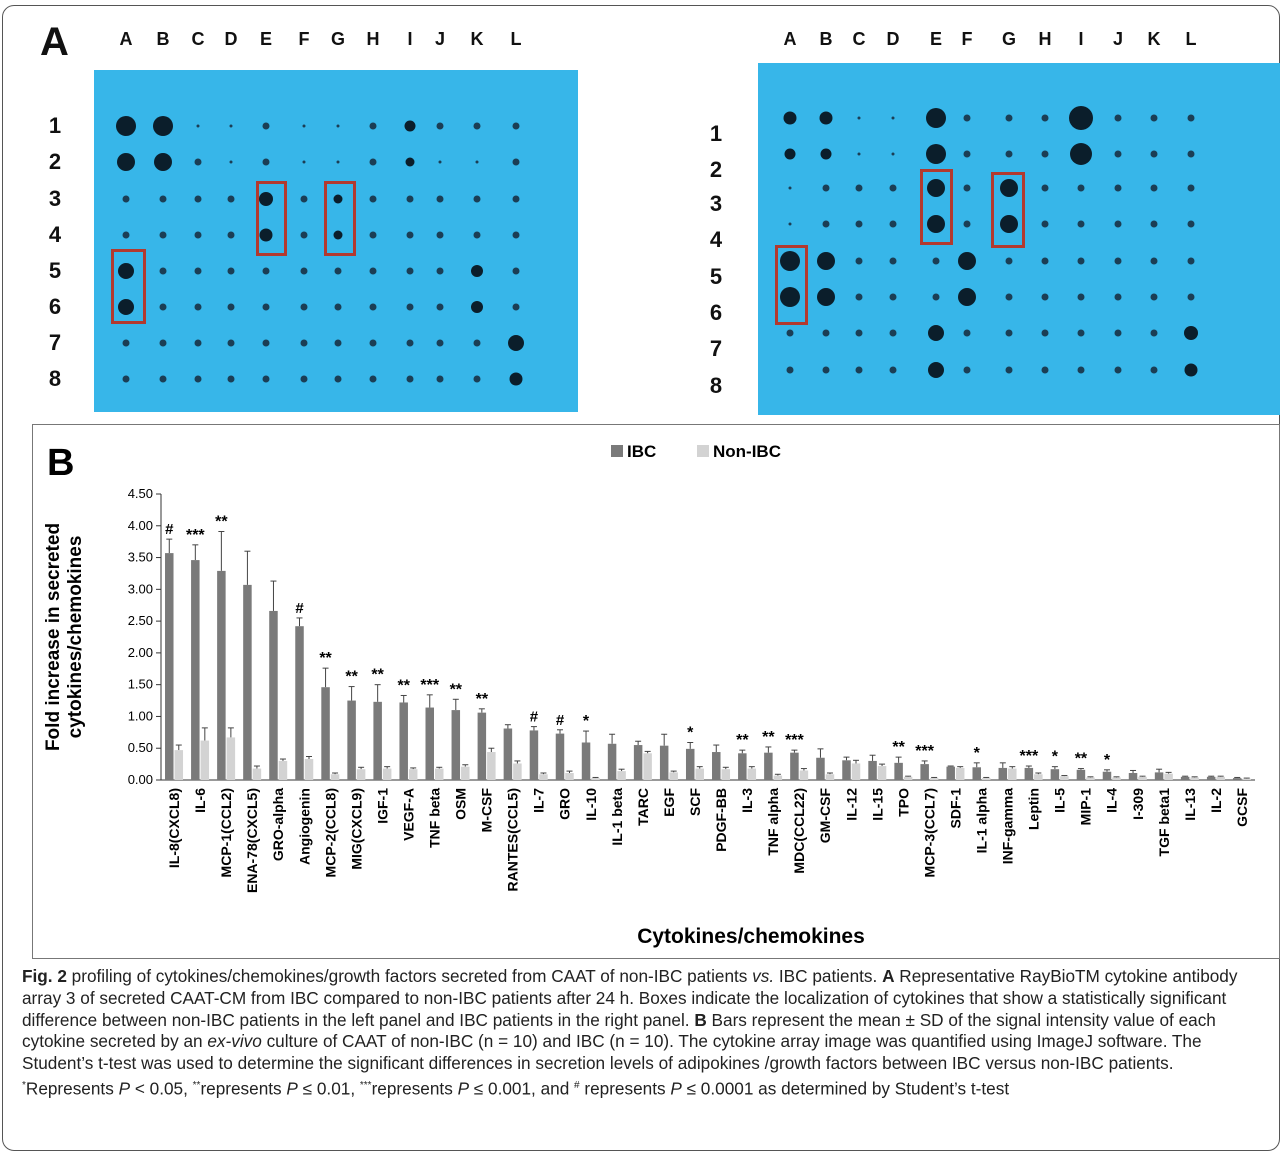 The image size is (1284, 1155). What do you see at coordinates (55, 161) in the screenshot?
I see `array-row-label: 2` at bounding box center [55, 161].